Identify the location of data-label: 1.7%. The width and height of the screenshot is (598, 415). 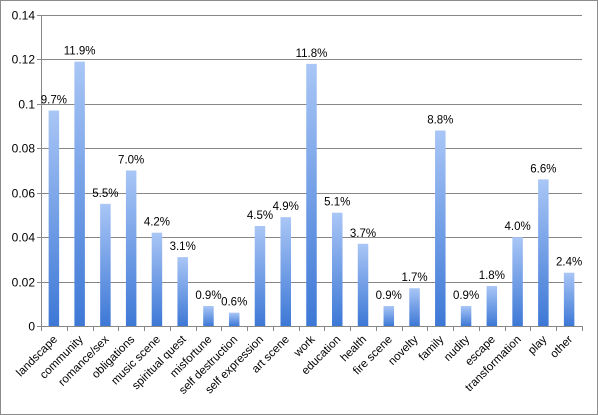
(414, 278).